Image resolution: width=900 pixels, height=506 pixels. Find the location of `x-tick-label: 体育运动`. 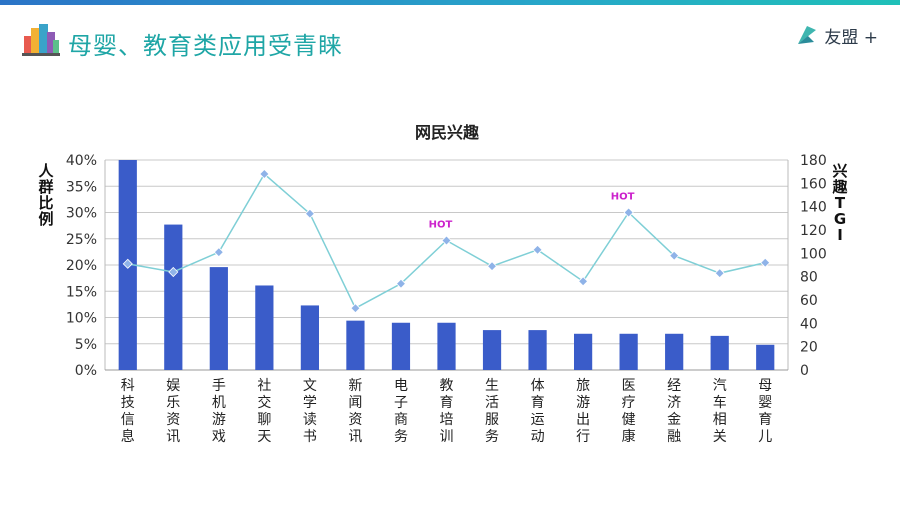

x-tick-label: 体育运动 is located at coordinates (538, 411).